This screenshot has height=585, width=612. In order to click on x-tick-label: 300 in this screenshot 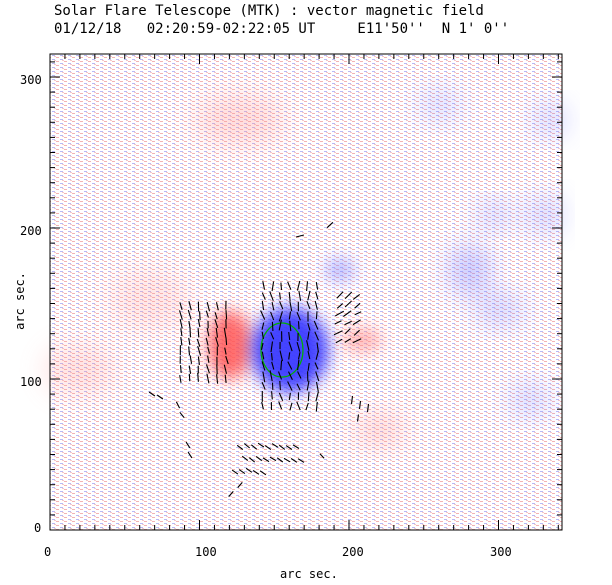, I will do `click(501, 552)`.